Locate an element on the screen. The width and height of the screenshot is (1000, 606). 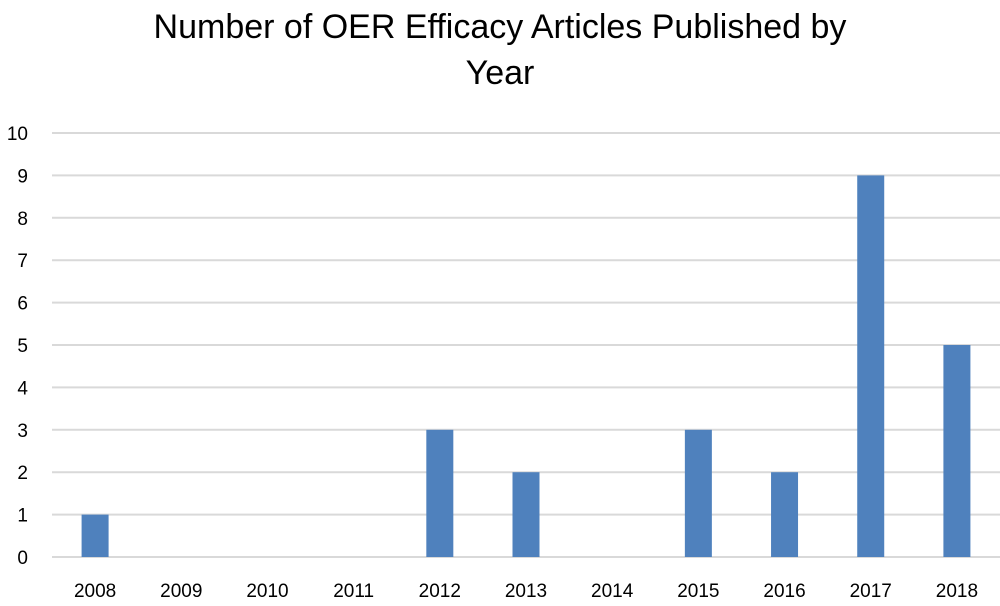
y-tick-label: 1 is located at coordinates (22, 516).